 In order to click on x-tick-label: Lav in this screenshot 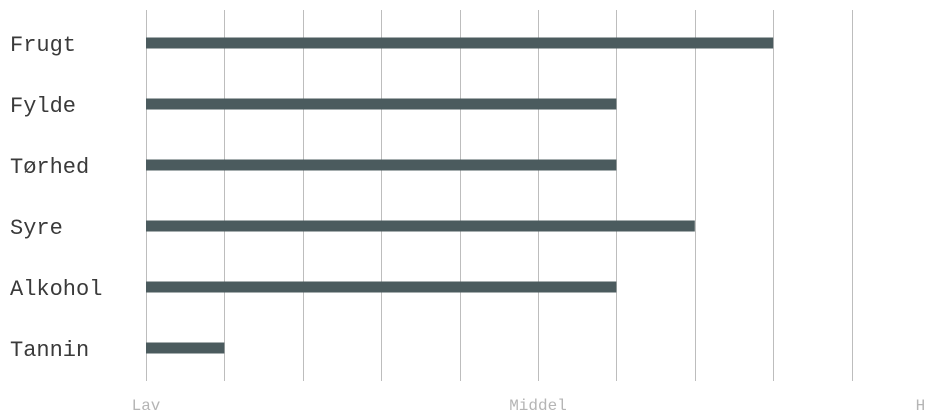, I will do `click(146, 403)`.